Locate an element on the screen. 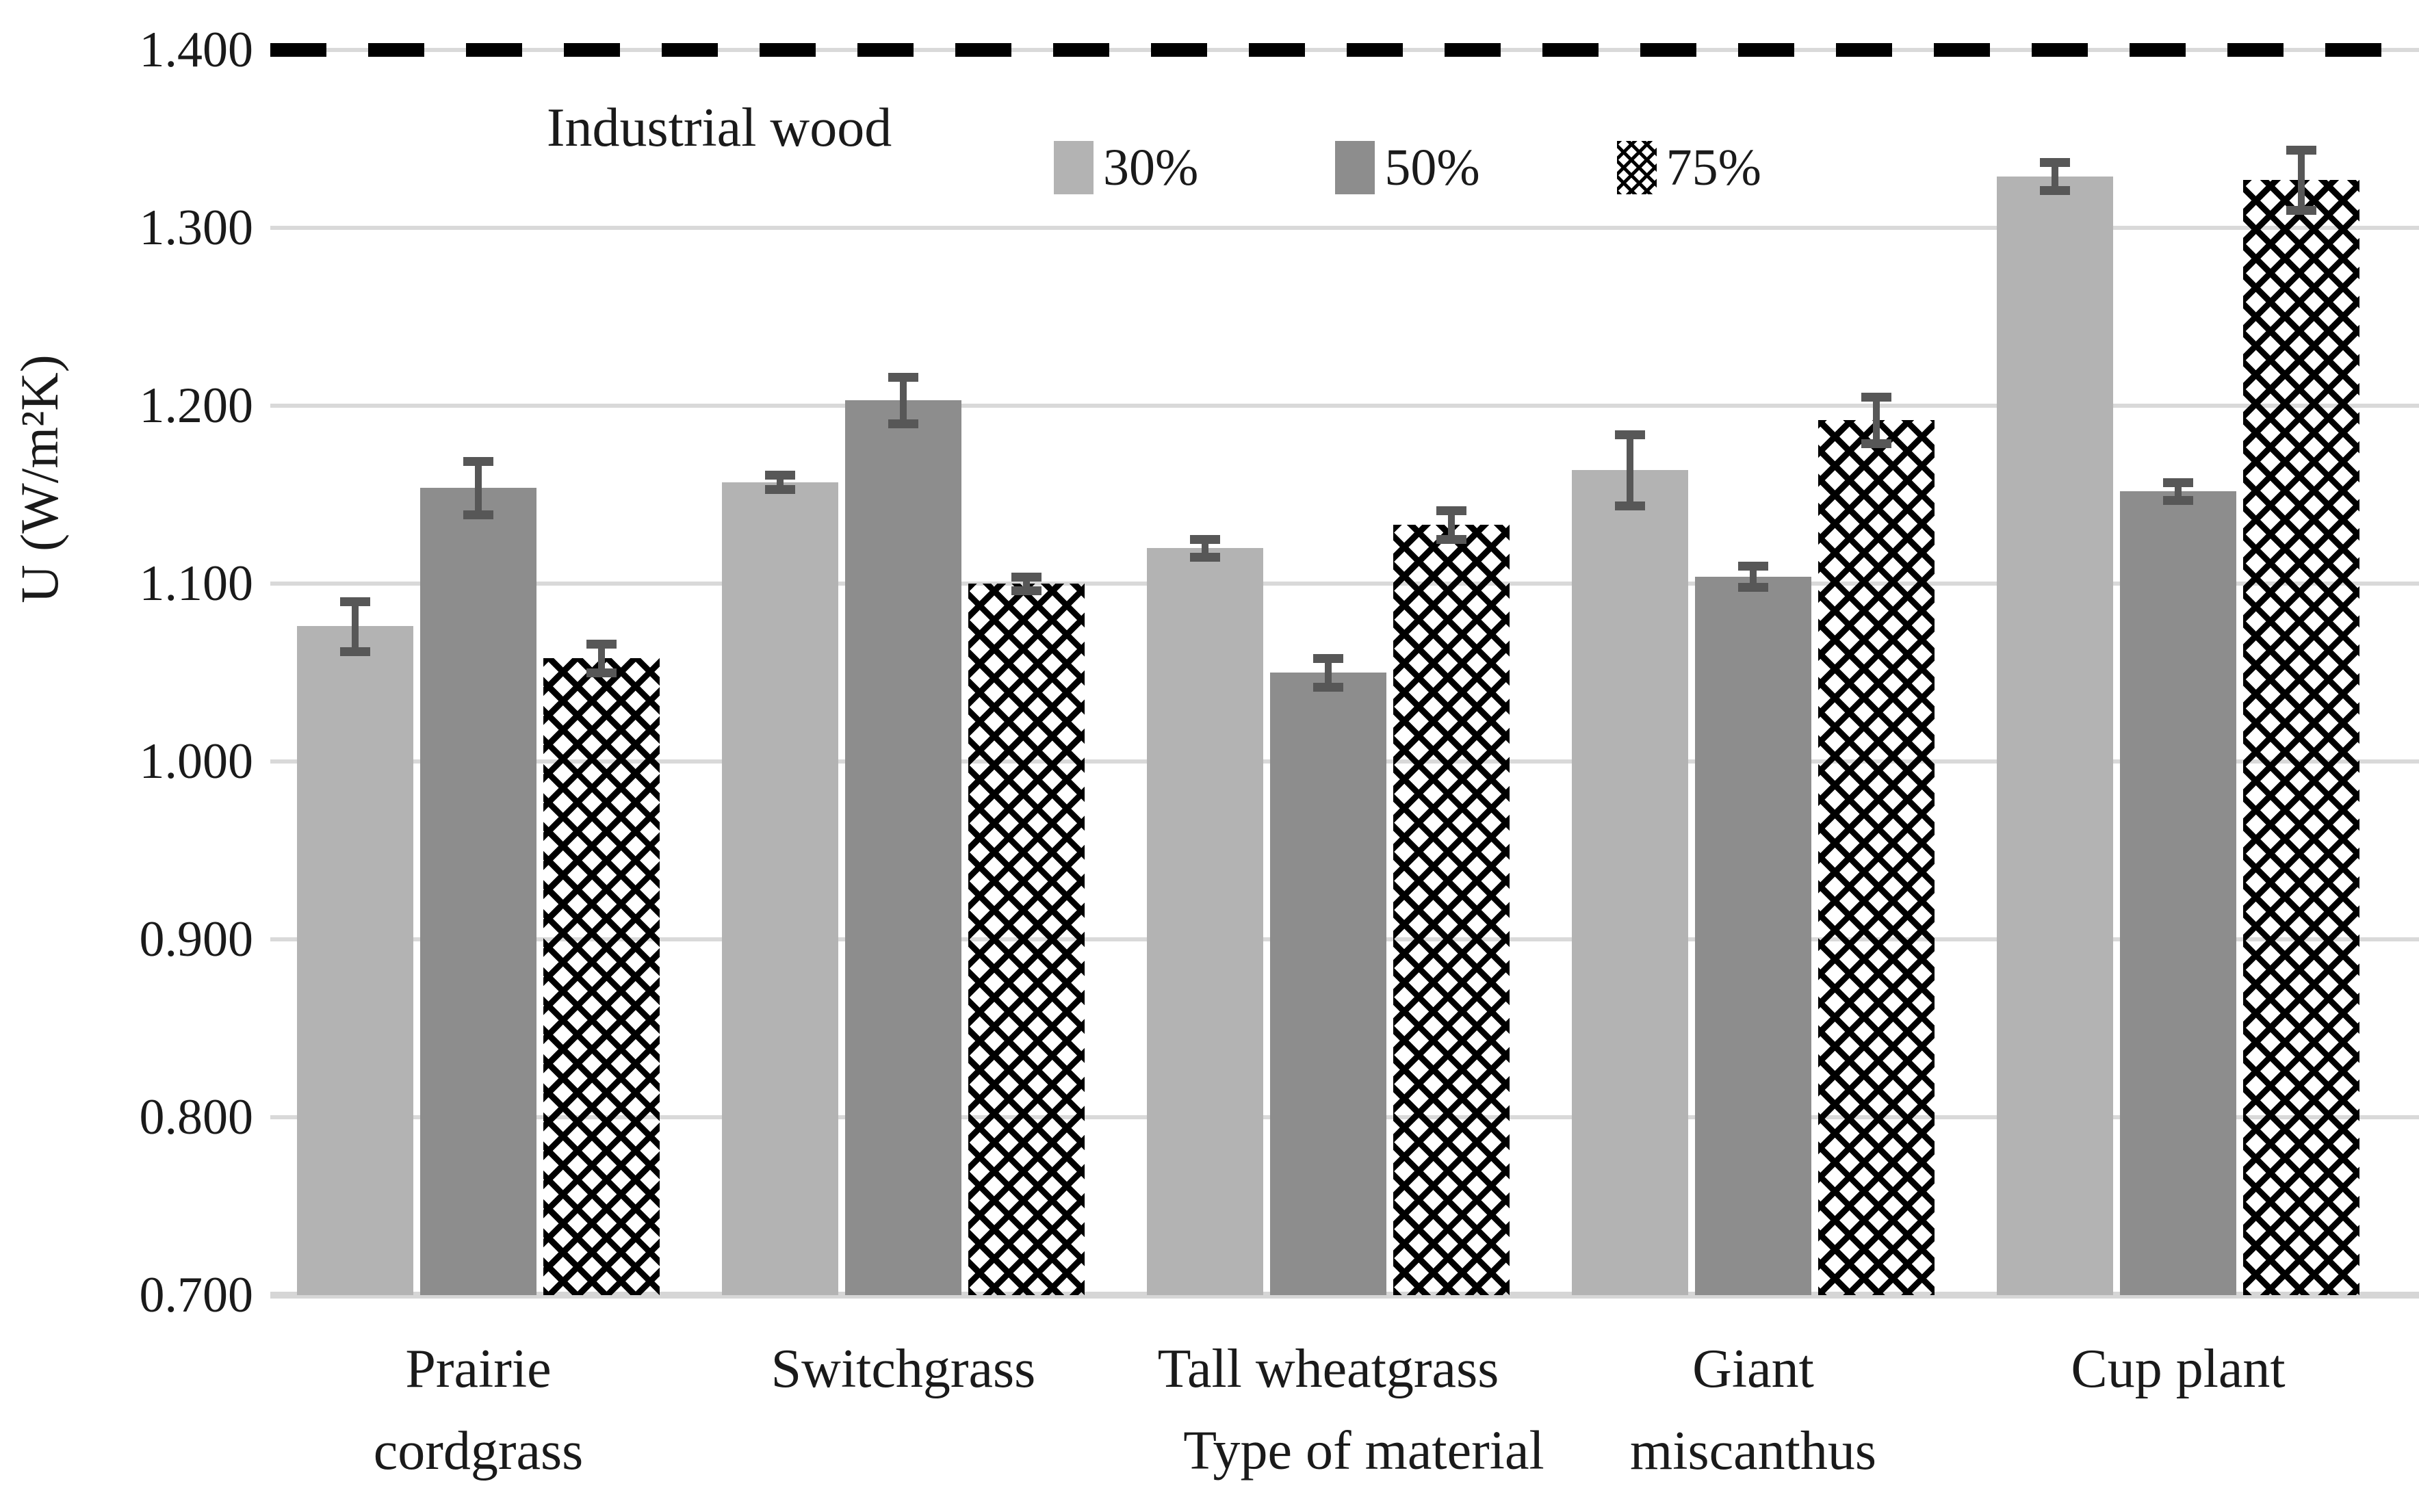  category-label-line: Giant is located at coordinates (1753, 1369).